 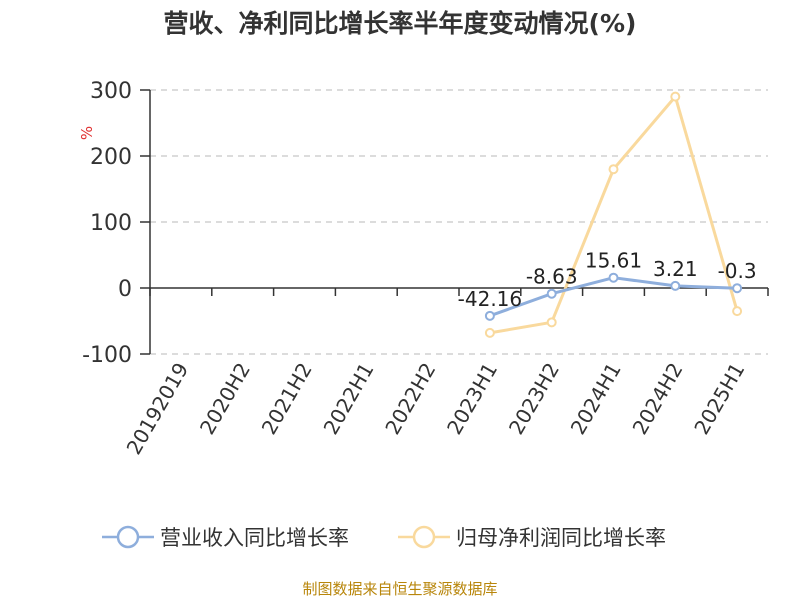 I want to click on data-label-layer: -42.16-8.63 15.61 3.21 -0.3, so click(x=607, y=280).